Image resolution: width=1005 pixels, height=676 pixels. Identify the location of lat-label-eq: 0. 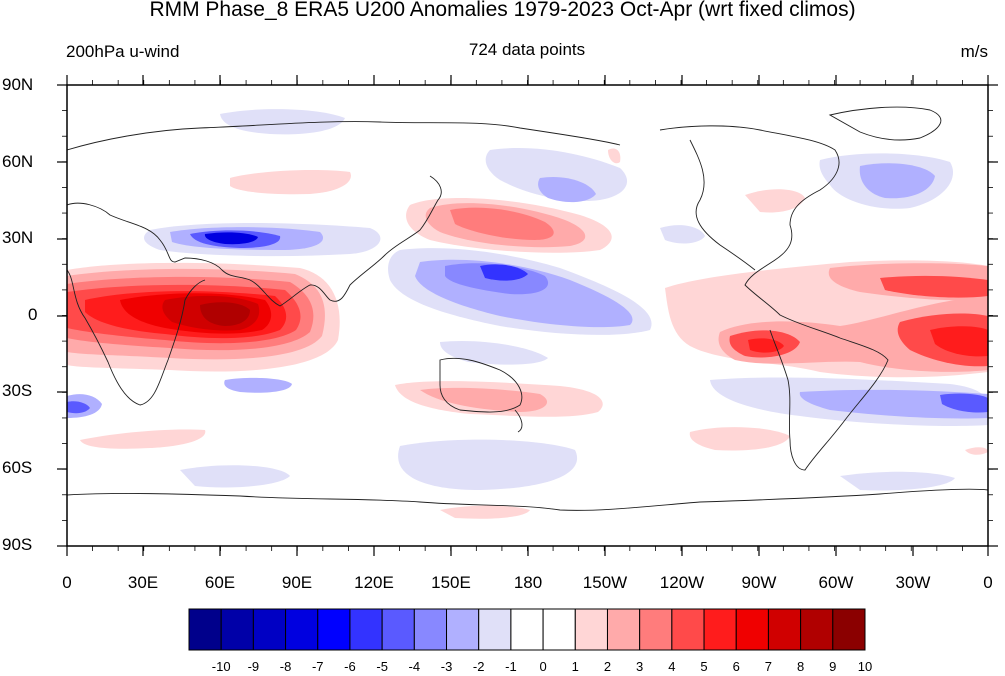
(33, 314).